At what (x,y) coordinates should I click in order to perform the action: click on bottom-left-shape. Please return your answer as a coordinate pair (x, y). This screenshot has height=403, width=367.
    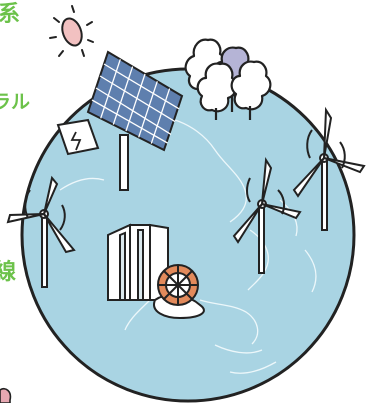
    Looking at the image, I should click on (6, 395).